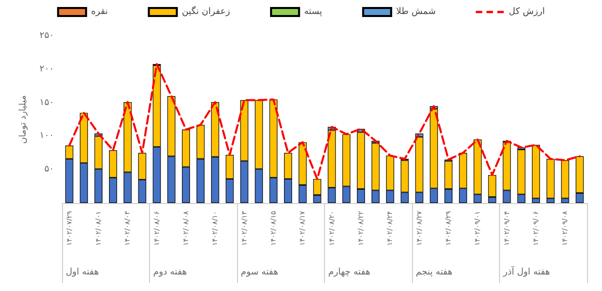  I want to click on text: هفته اول آذر, so click(526, 272).